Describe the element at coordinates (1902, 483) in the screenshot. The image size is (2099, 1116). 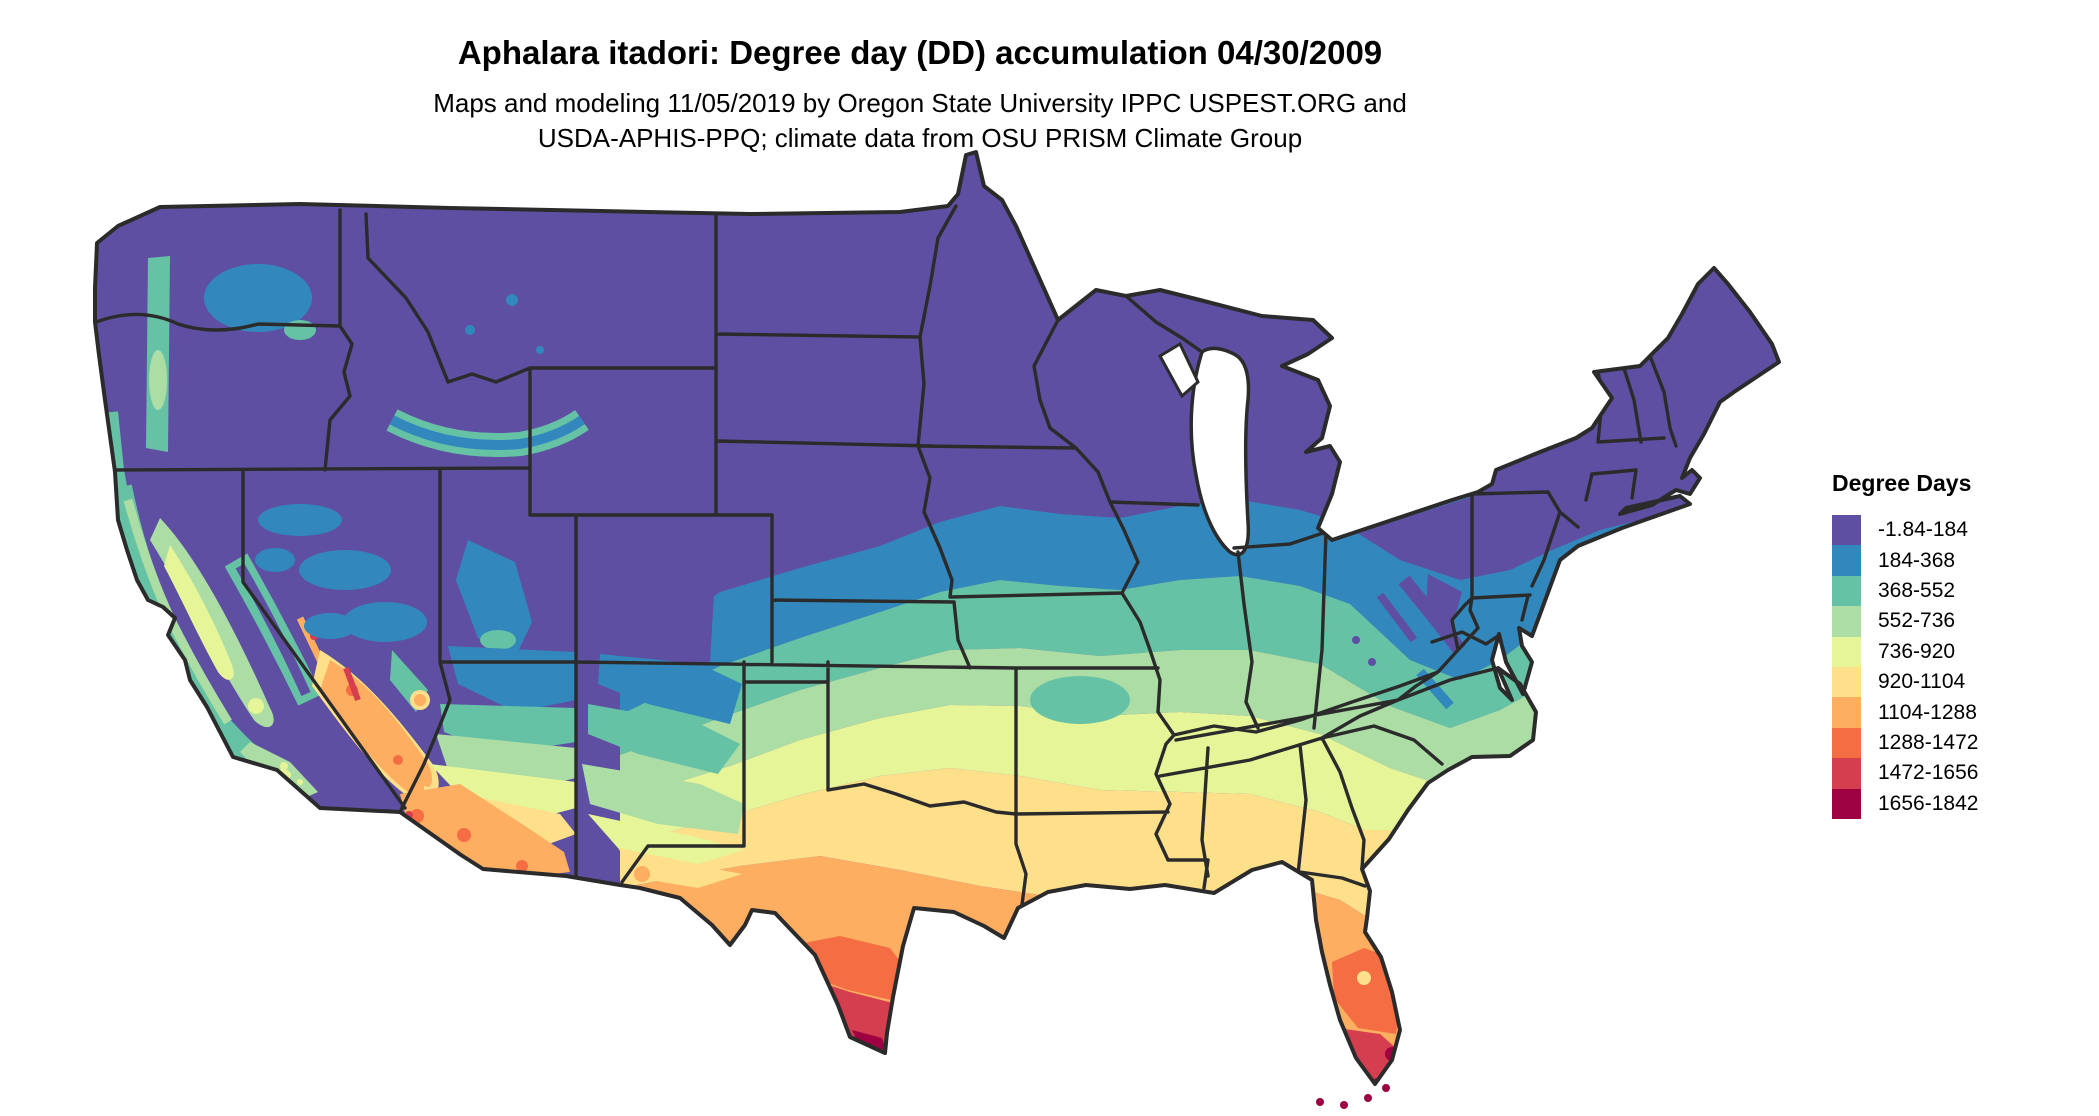
I see `legend-title: Degree Days` at that location.